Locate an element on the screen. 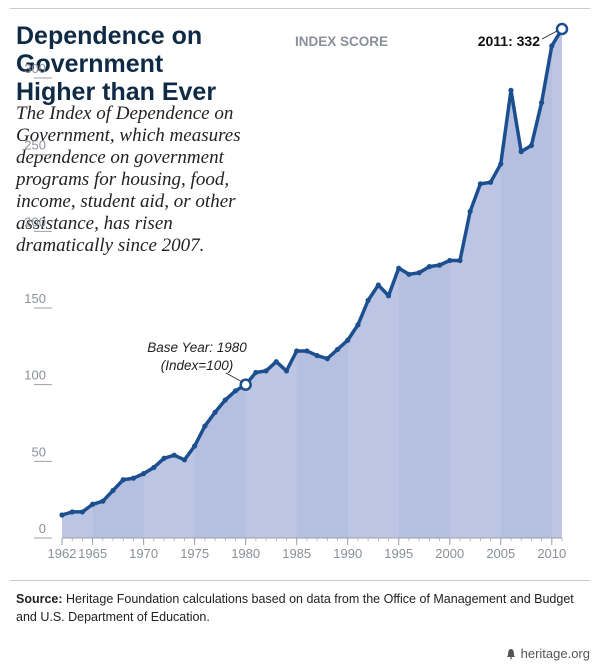 This screenshot has height=671, width=600. data-point-1967 is located at coordinates (113, 490).